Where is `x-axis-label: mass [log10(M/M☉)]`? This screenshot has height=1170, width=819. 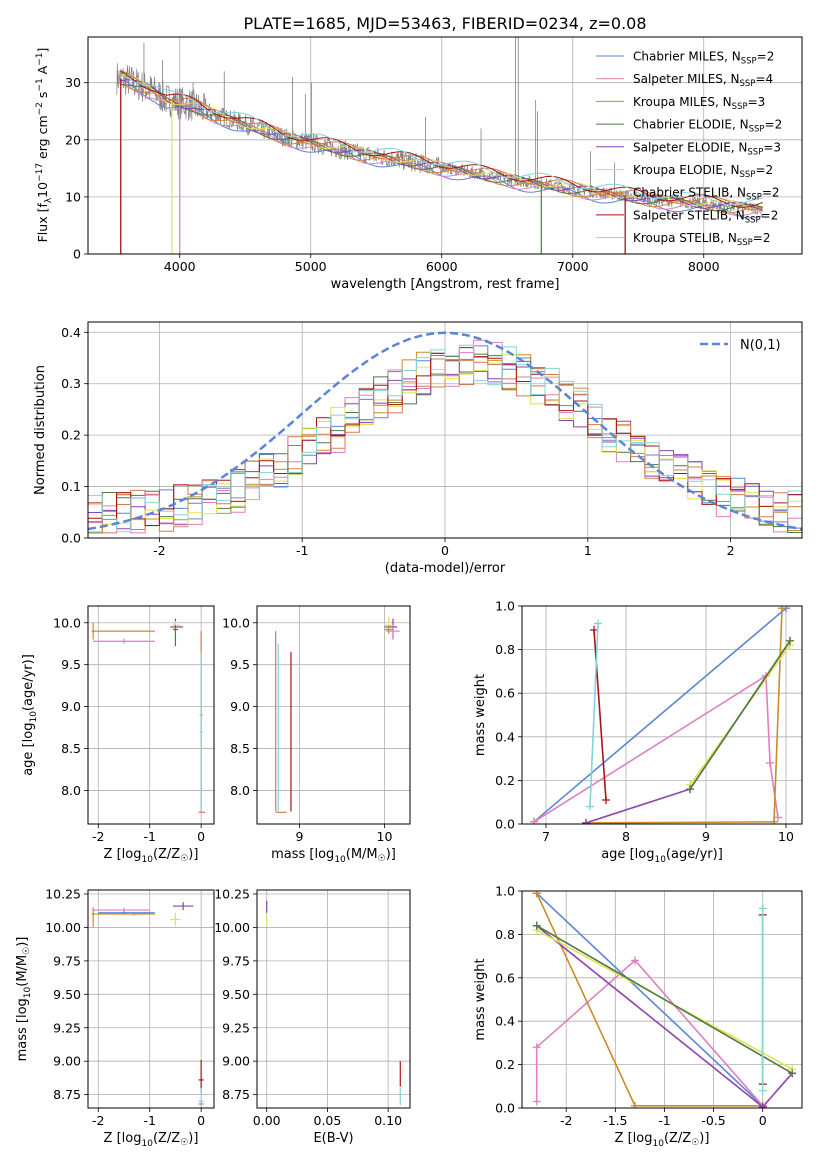
x-axis-label: mass [log10(M/M☉)] is located at coordinates (333, 856).